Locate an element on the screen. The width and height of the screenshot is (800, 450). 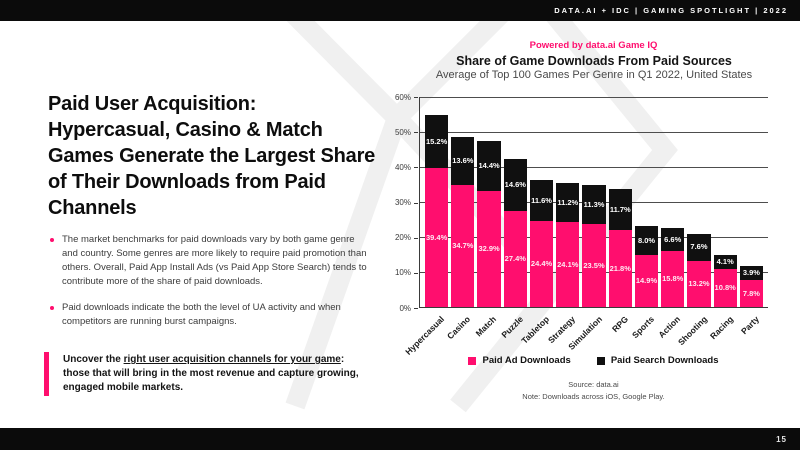
callout-colon: : is located at coordinates (342, 359).